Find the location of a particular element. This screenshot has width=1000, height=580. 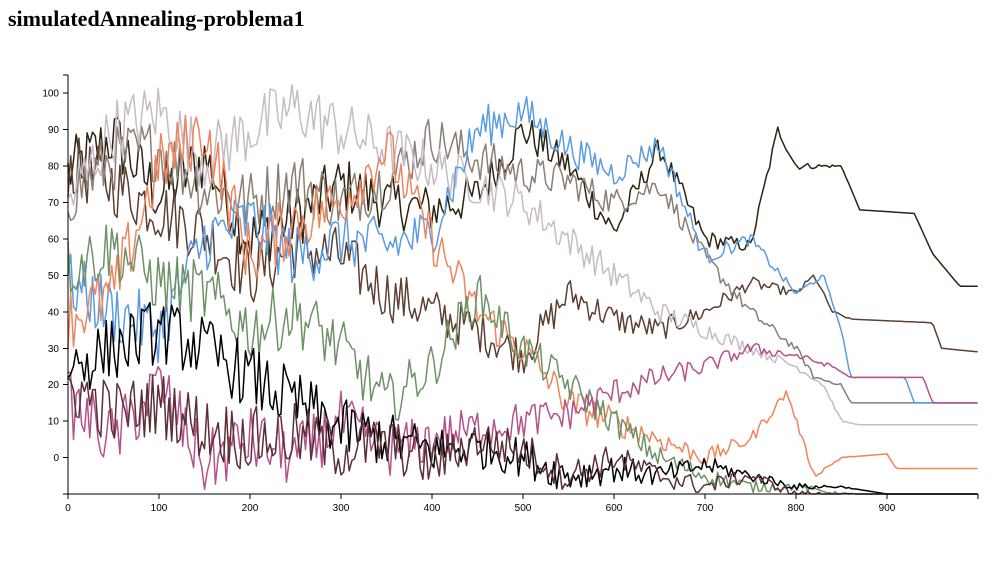

x-tick-label: 500 is located at coordinates (523, 508).